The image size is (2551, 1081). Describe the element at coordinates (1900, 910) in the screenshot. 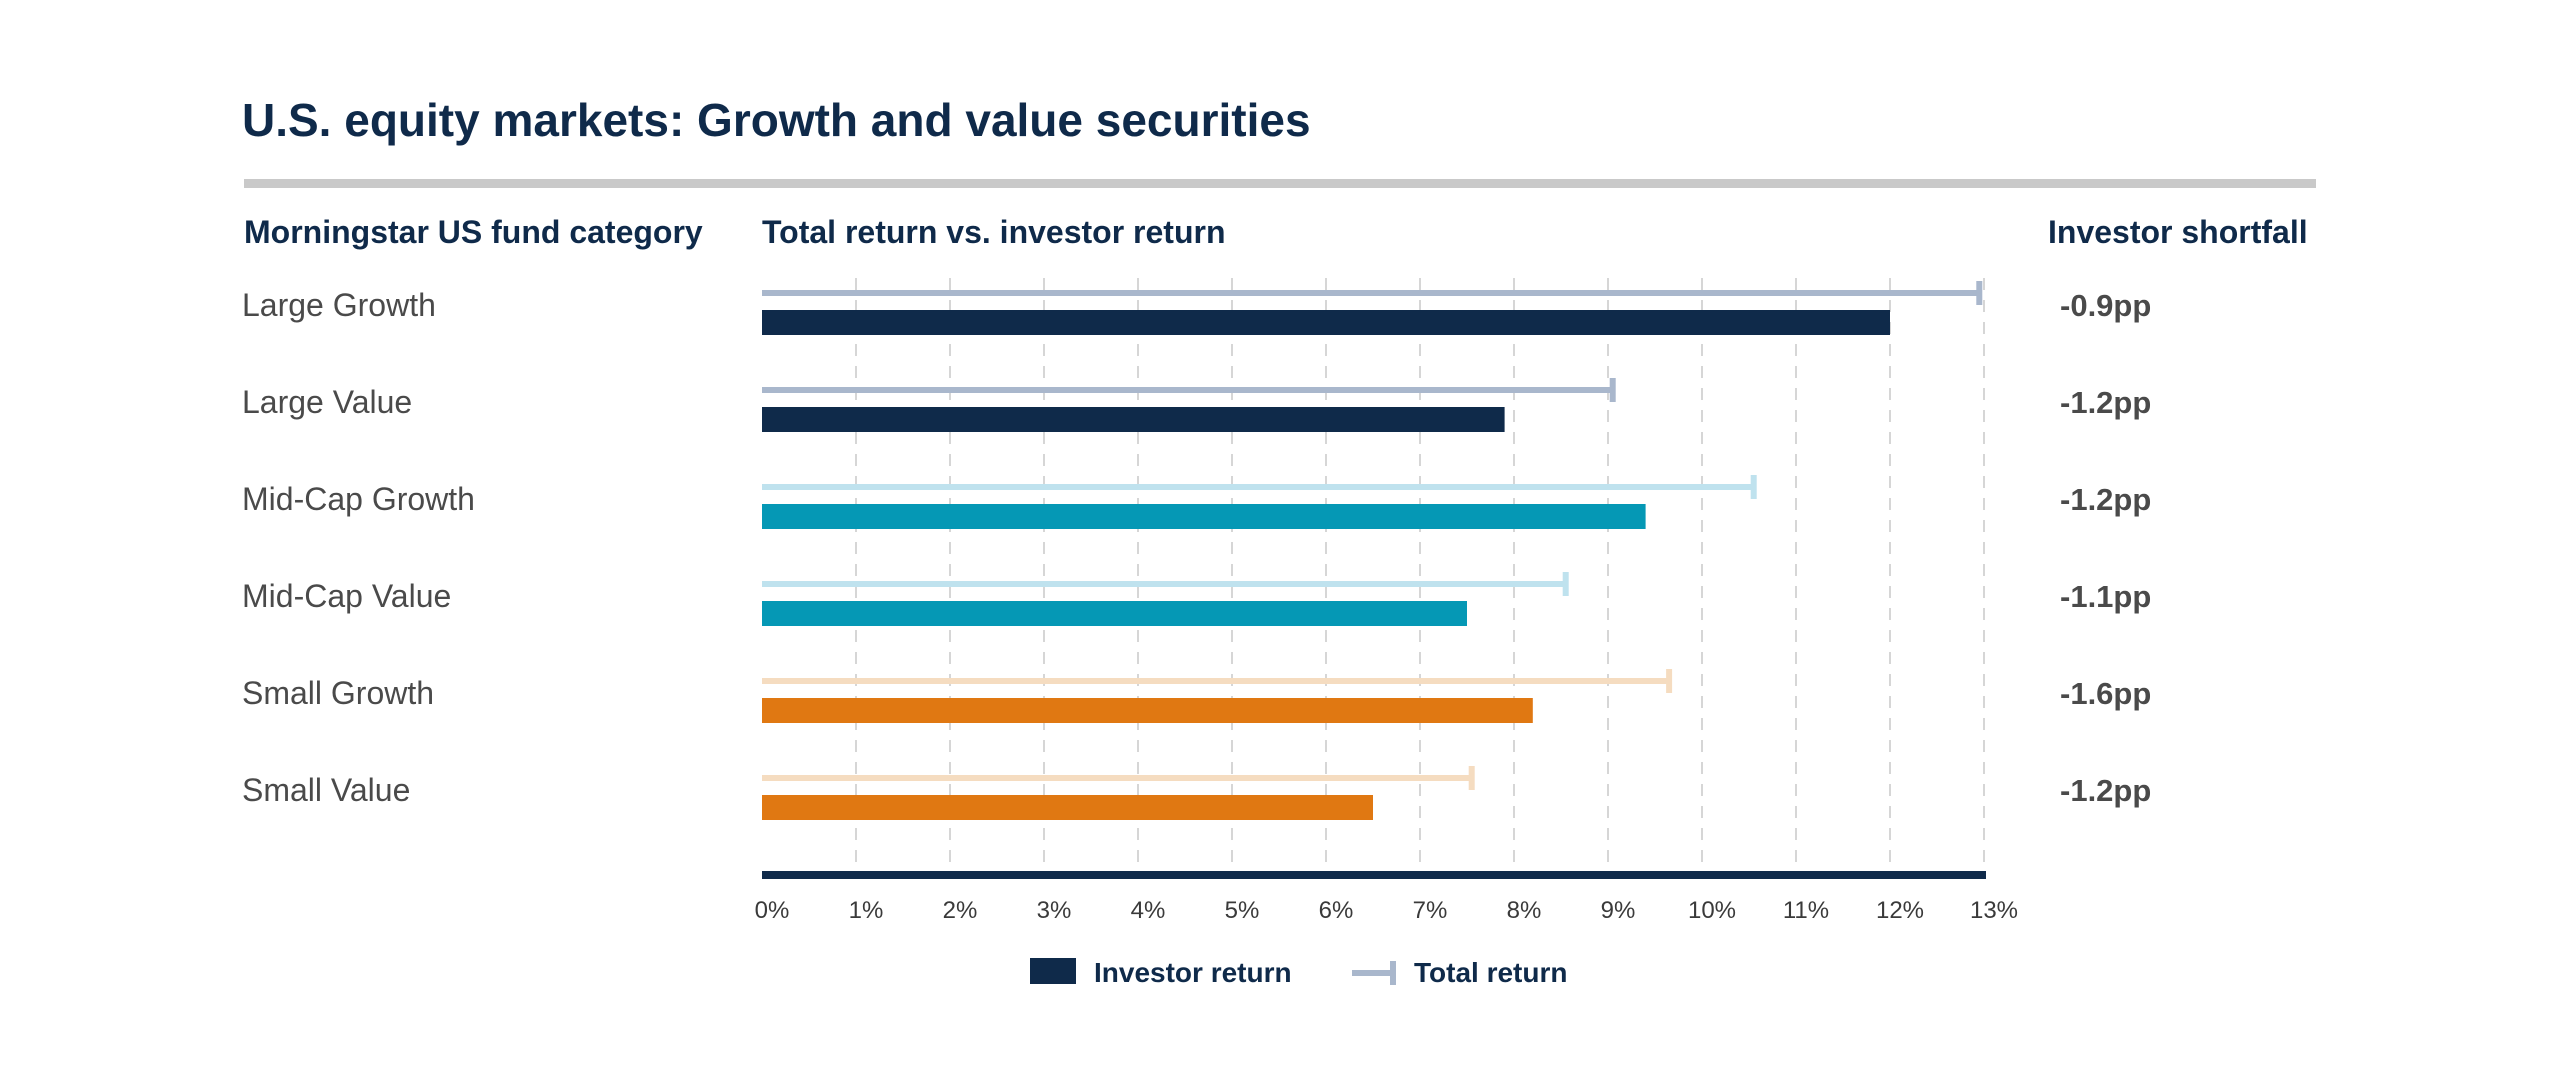

I see `x-tick-label: 12%` at that location.